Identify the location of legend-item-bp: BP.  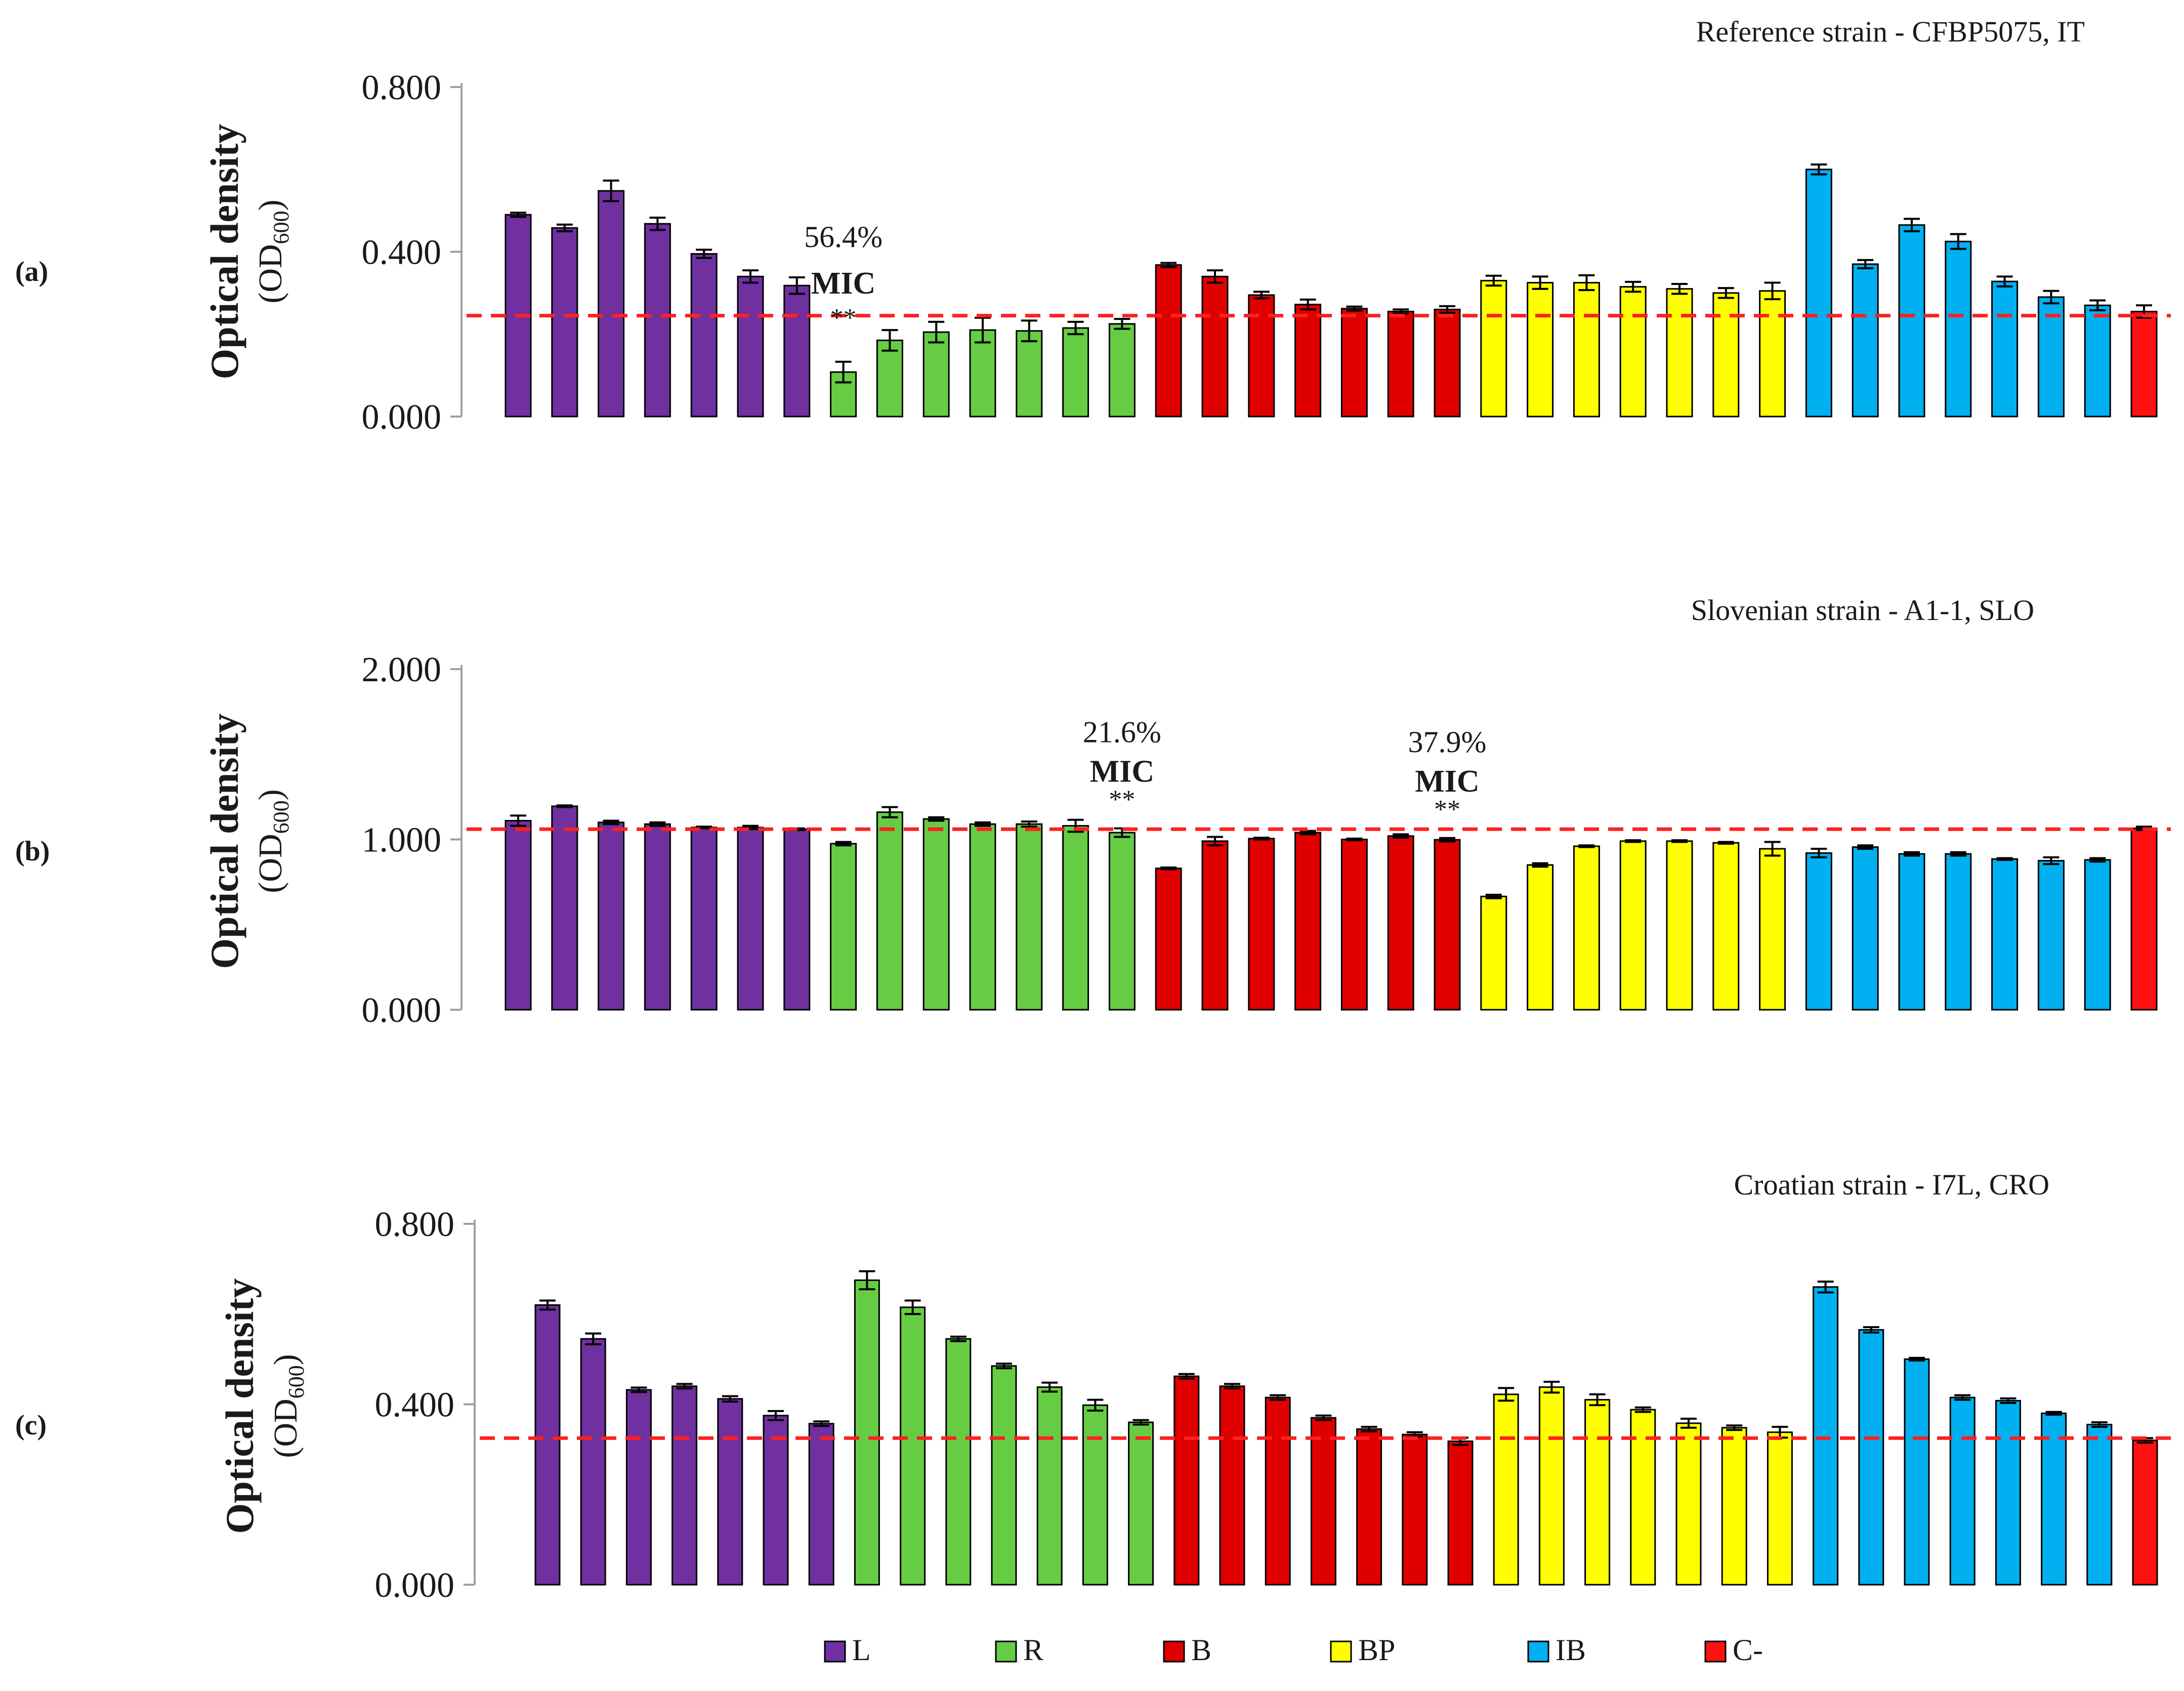
(1362, 1650).